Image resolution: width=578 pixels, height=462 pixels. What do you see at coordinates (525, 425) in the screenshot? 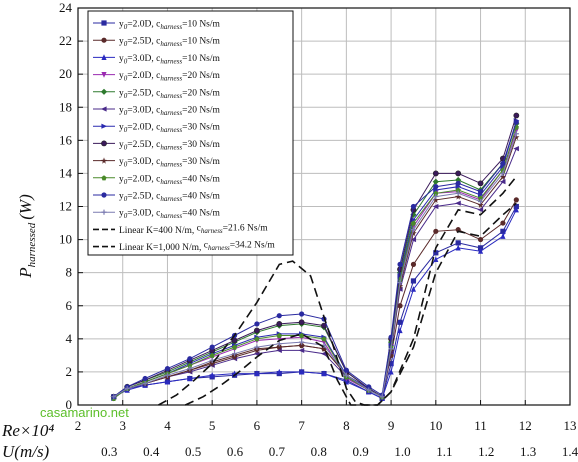
I see `x-tick-label: 12` at bounding box center [525, 425].